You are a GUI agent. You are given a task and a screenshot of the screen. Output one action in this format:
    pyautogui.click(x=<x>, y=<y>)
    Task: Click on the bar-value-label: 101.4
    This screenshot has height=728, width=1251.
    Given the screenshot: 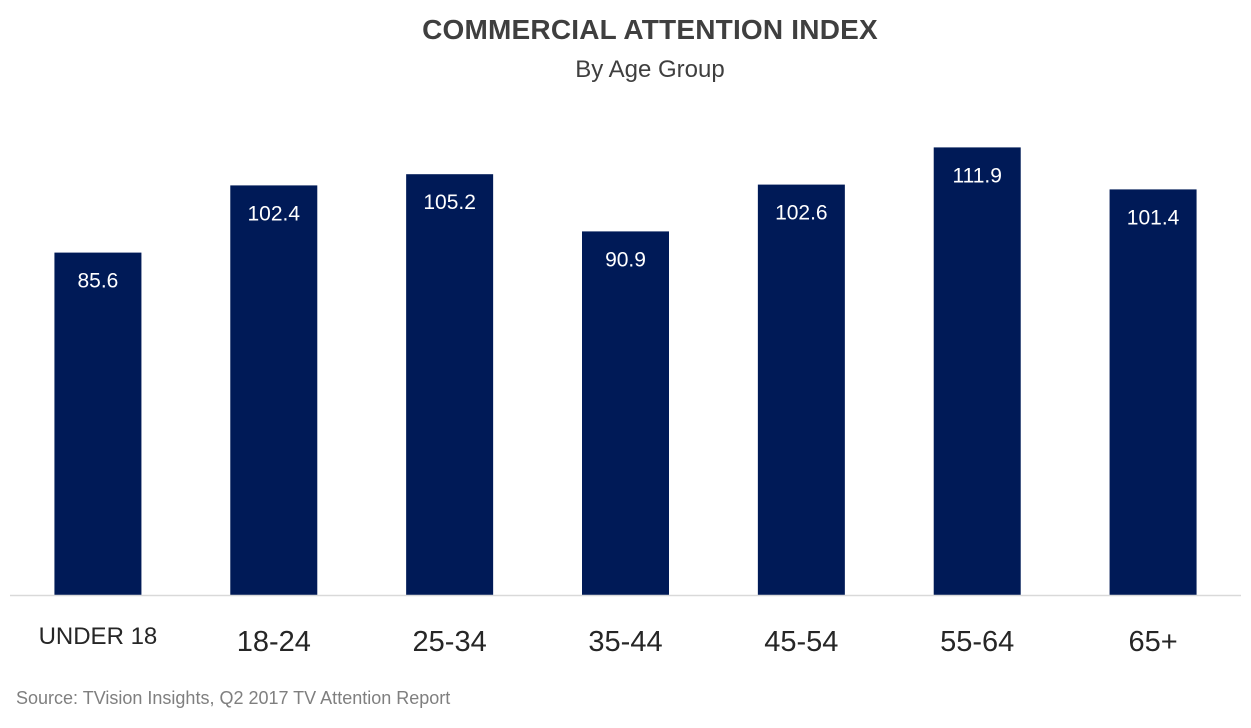 What is the action you would take?
    pyautogui.click(x=1153, y=217)
    